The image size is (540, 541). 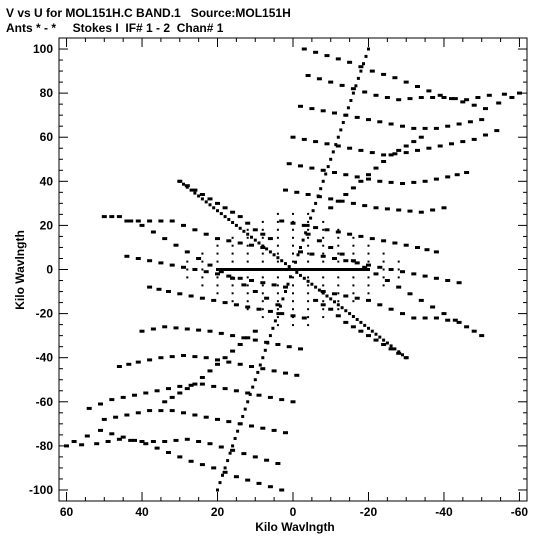 I want to click on y-axis-label: Kilo Wavlngth, so click(x=20, y=270).